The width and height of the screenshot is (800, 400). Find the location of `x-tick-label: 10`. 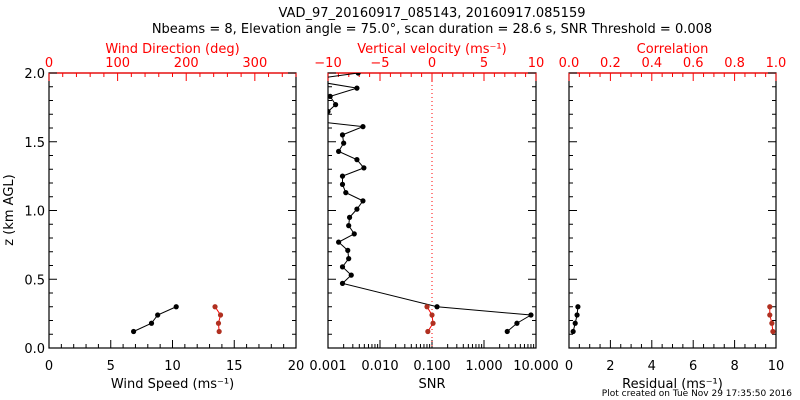

x-tick-label: 10 is located at coordinates (172, 366).